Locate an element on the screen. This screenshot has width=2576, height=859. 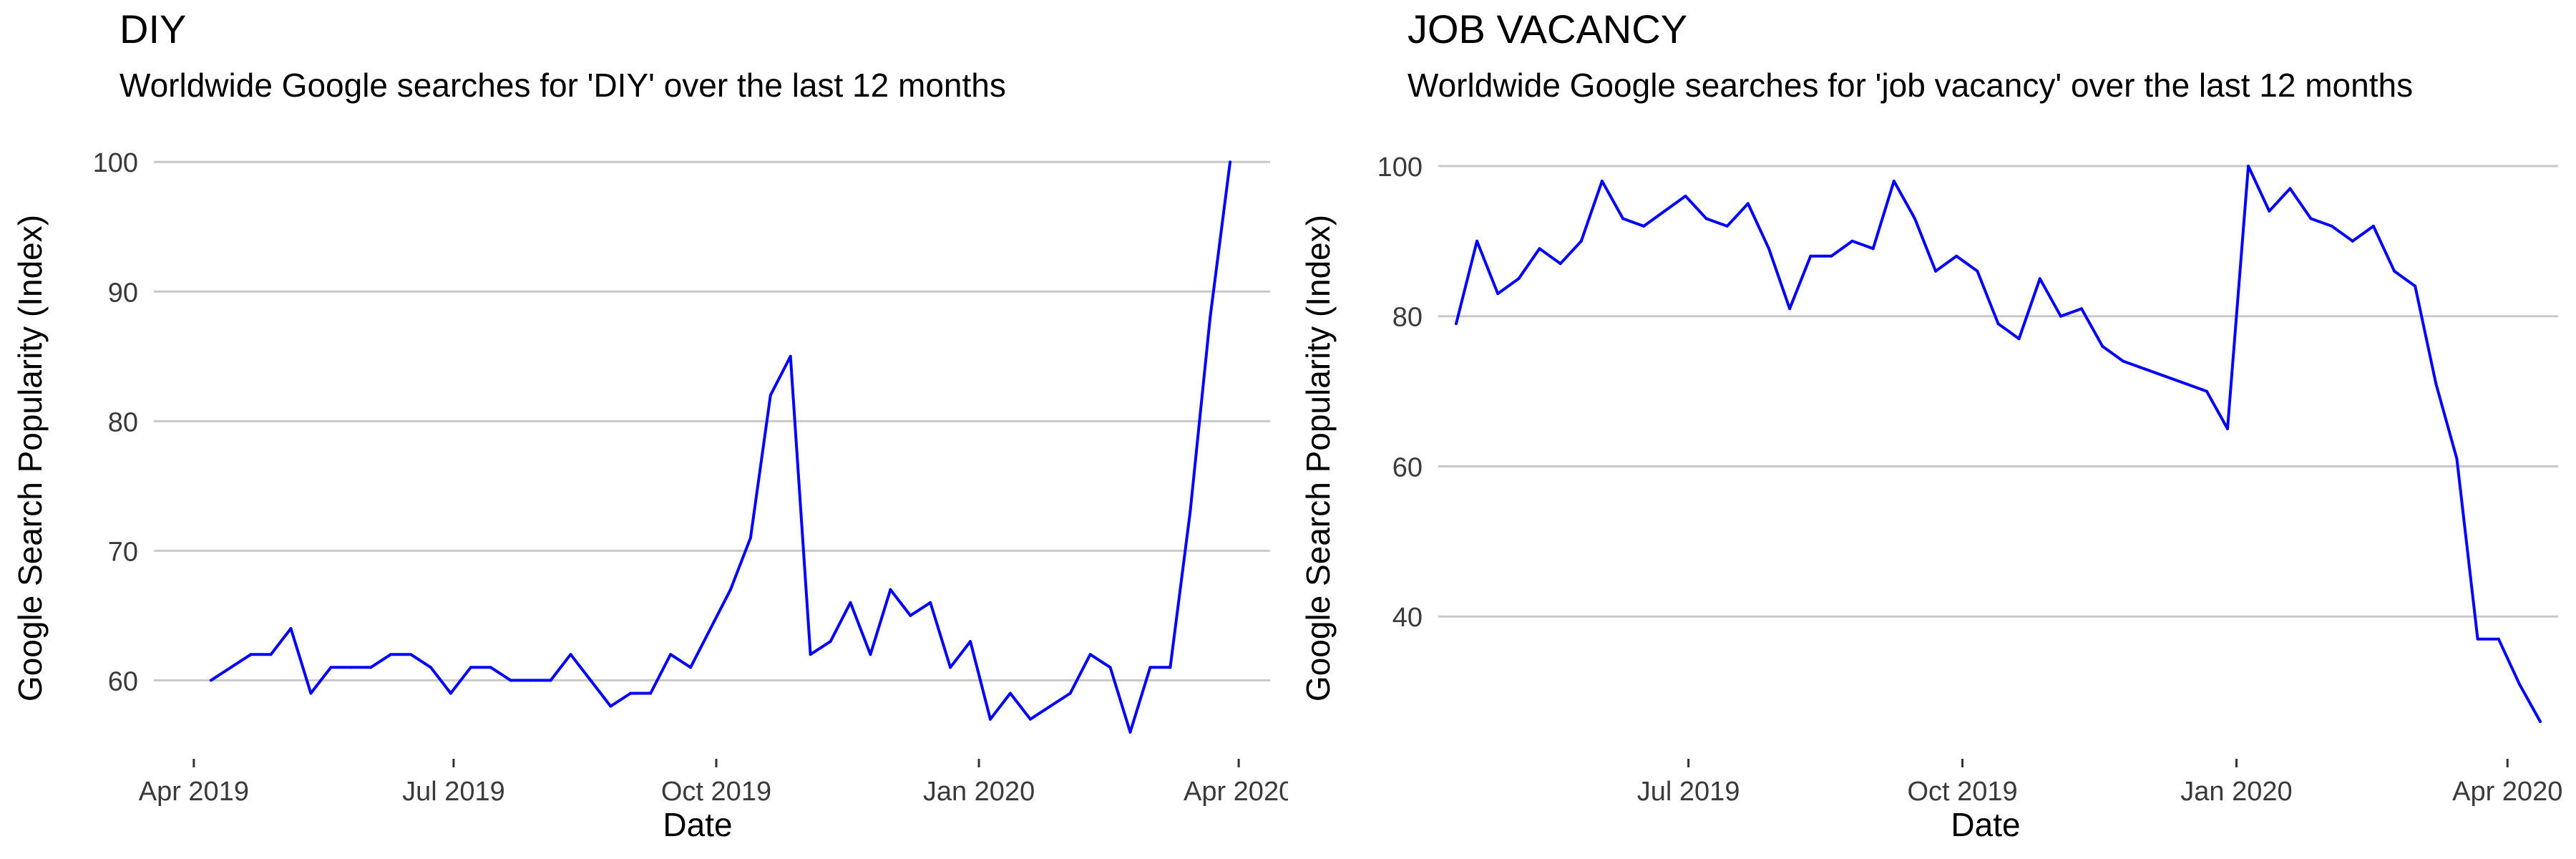
y-axis-label: Google Search Popularity (Index) is located at coordinates (30, 458).